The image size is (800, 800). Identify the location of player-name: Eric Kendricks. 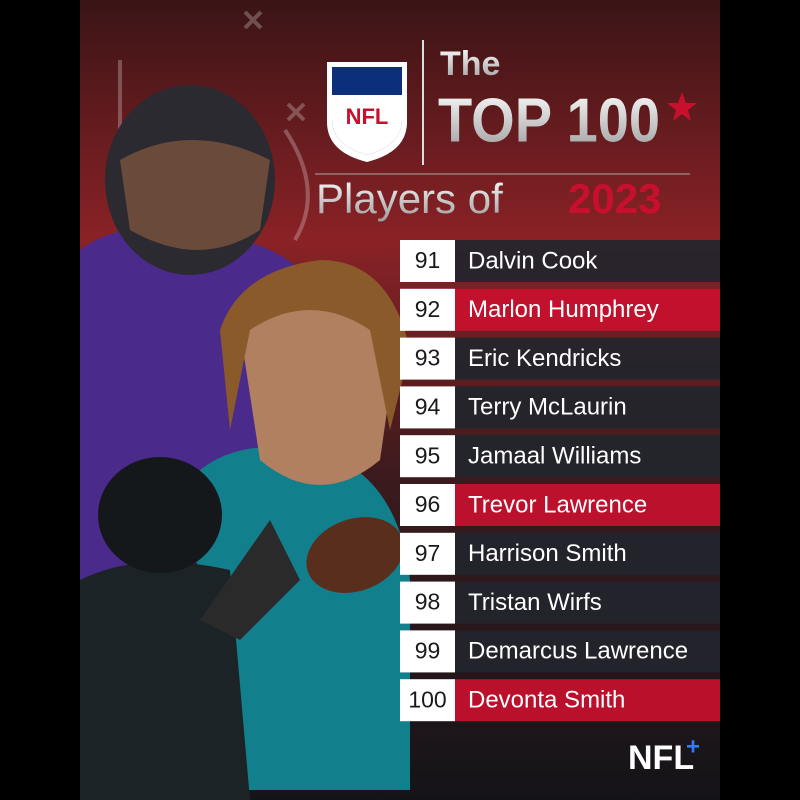
(544, 358).